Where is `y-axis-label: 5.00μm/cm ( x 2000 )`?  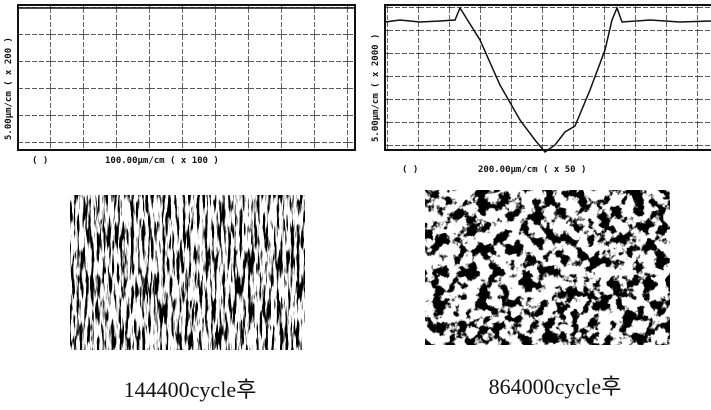
y-axis-label: 5.00μm/cm ( x 2000 ) is located at coordinates (376, 88).